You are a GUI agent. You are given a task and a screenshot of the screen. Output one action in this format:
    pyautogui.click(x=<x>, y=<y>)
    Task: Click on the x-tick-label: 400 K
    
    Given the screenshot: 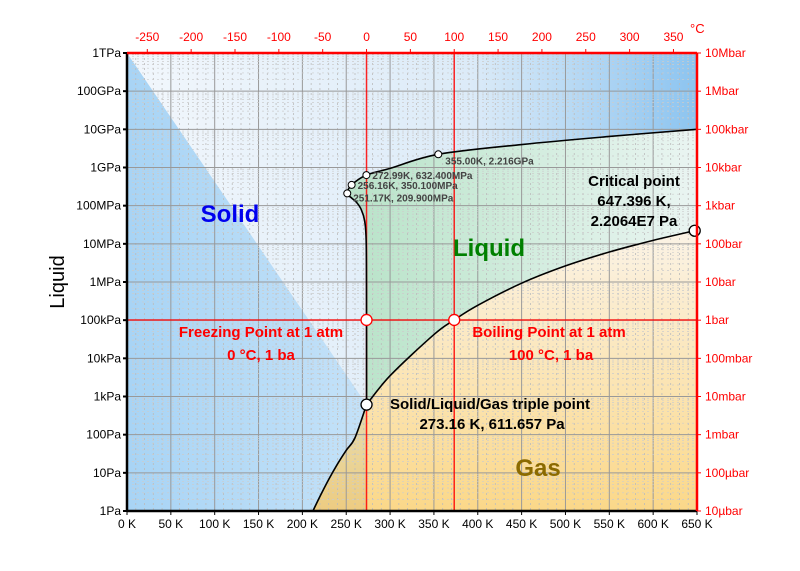 What is the action you would take?
    pyautogui.click(x=477, y=524)
    